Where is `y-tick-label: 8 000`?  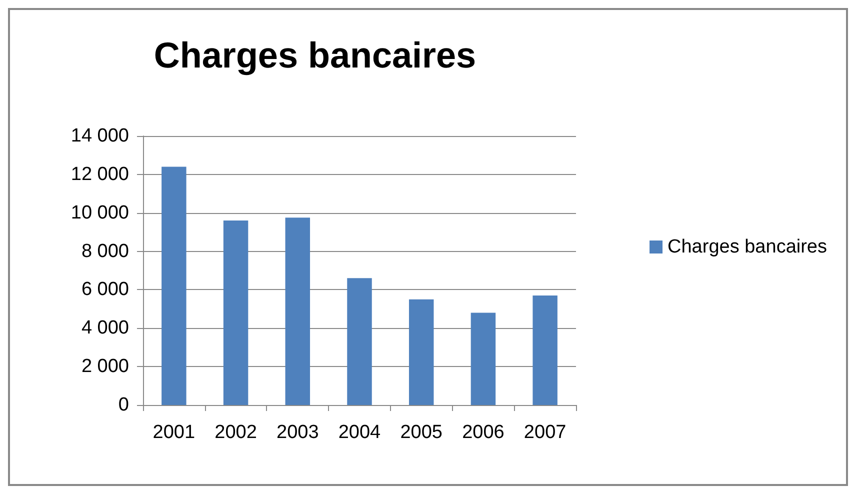 y-tick-label: 8 000 is located at coordinates (105, 251).